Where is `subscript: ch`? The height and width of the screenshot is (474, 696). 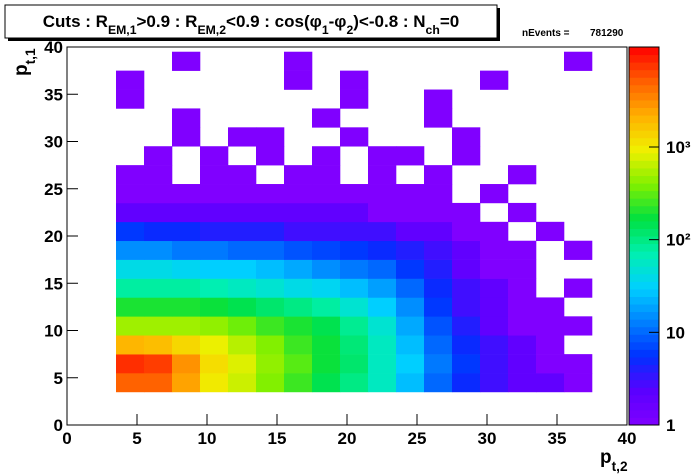
subscript: ch is located at coordinates (433, 30).